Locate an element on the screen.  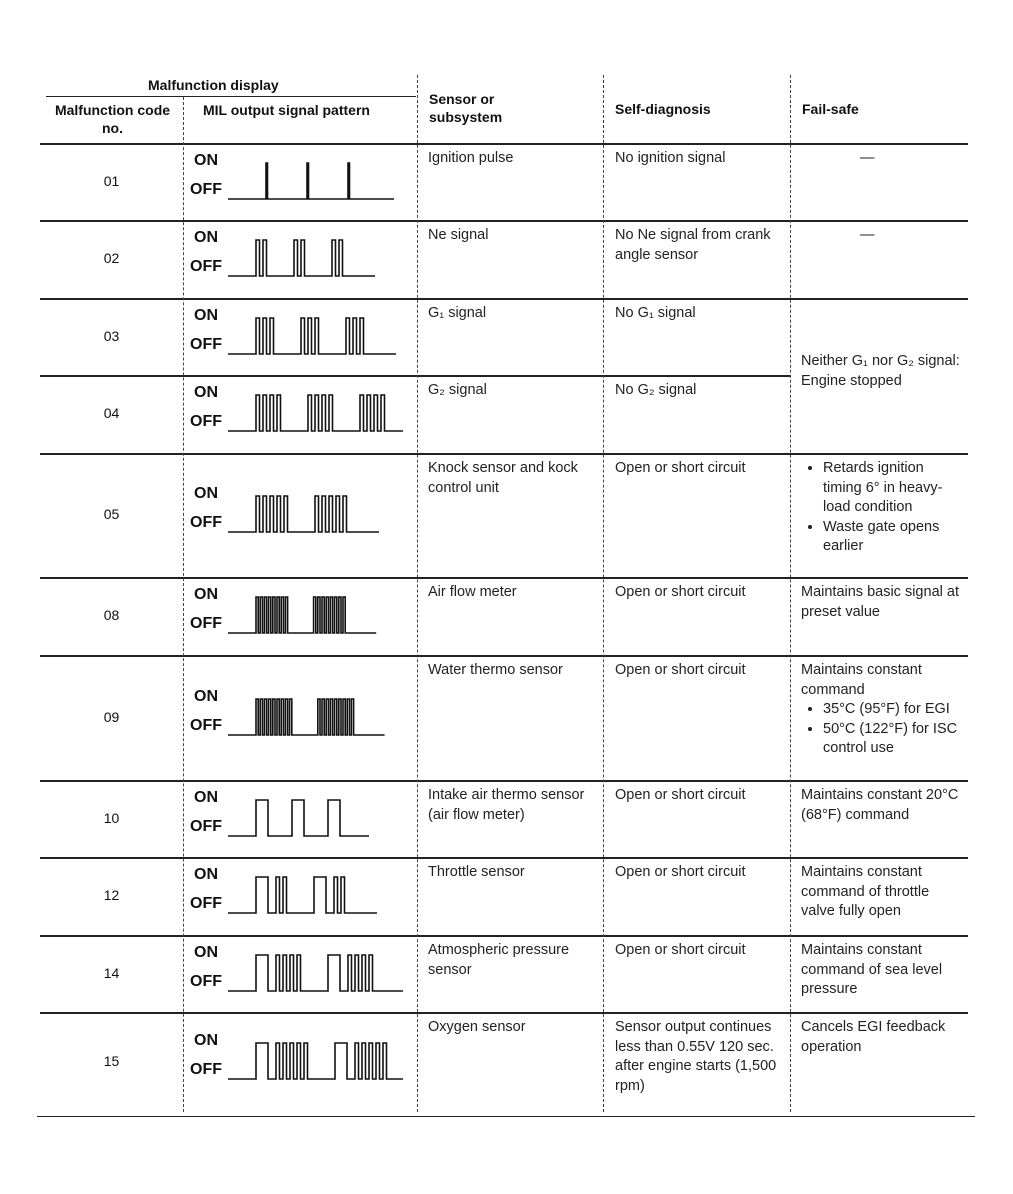
header-pattern: MIL output signal pattern is located at coordinates (286, 110).